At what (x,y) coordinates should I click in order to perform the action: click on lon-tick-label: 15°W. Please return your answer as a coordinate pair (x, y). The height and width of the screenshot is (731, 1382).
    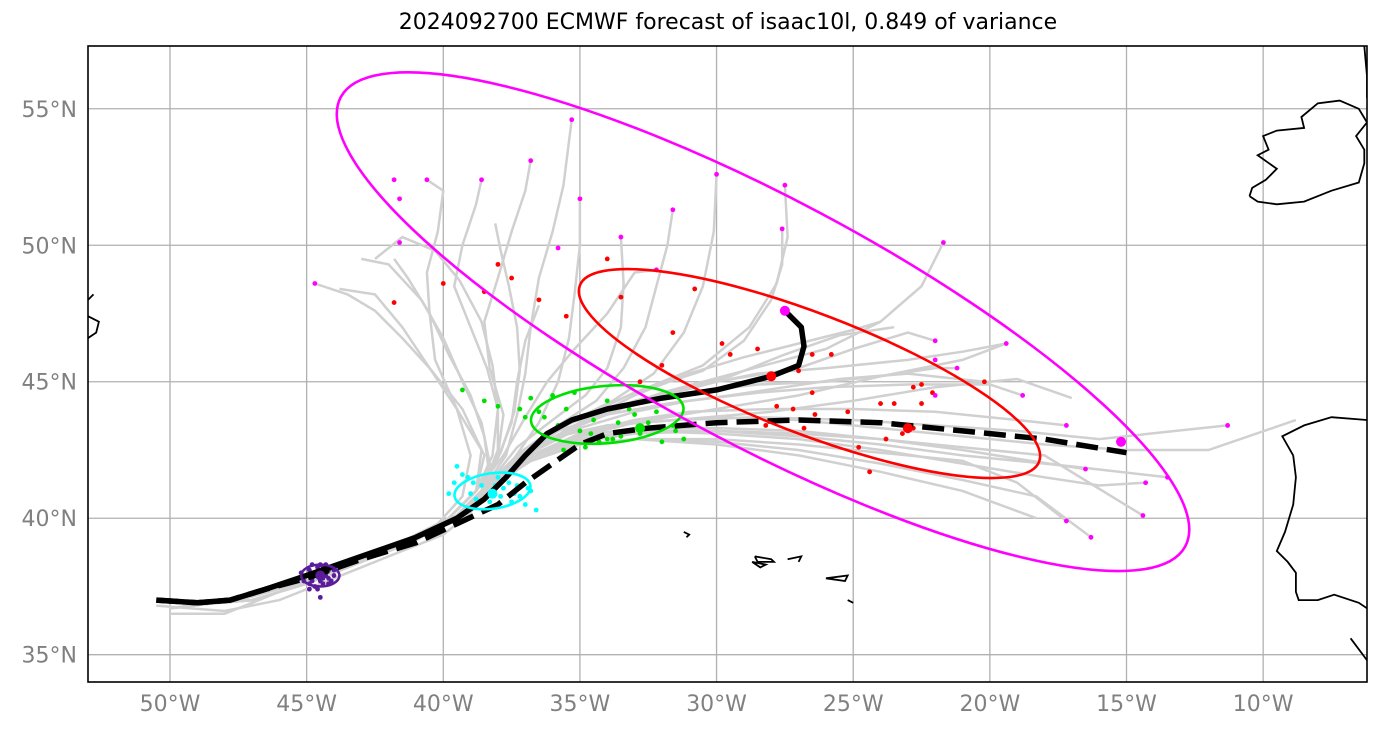
    Looking at the image, I should click on (1126, 704).